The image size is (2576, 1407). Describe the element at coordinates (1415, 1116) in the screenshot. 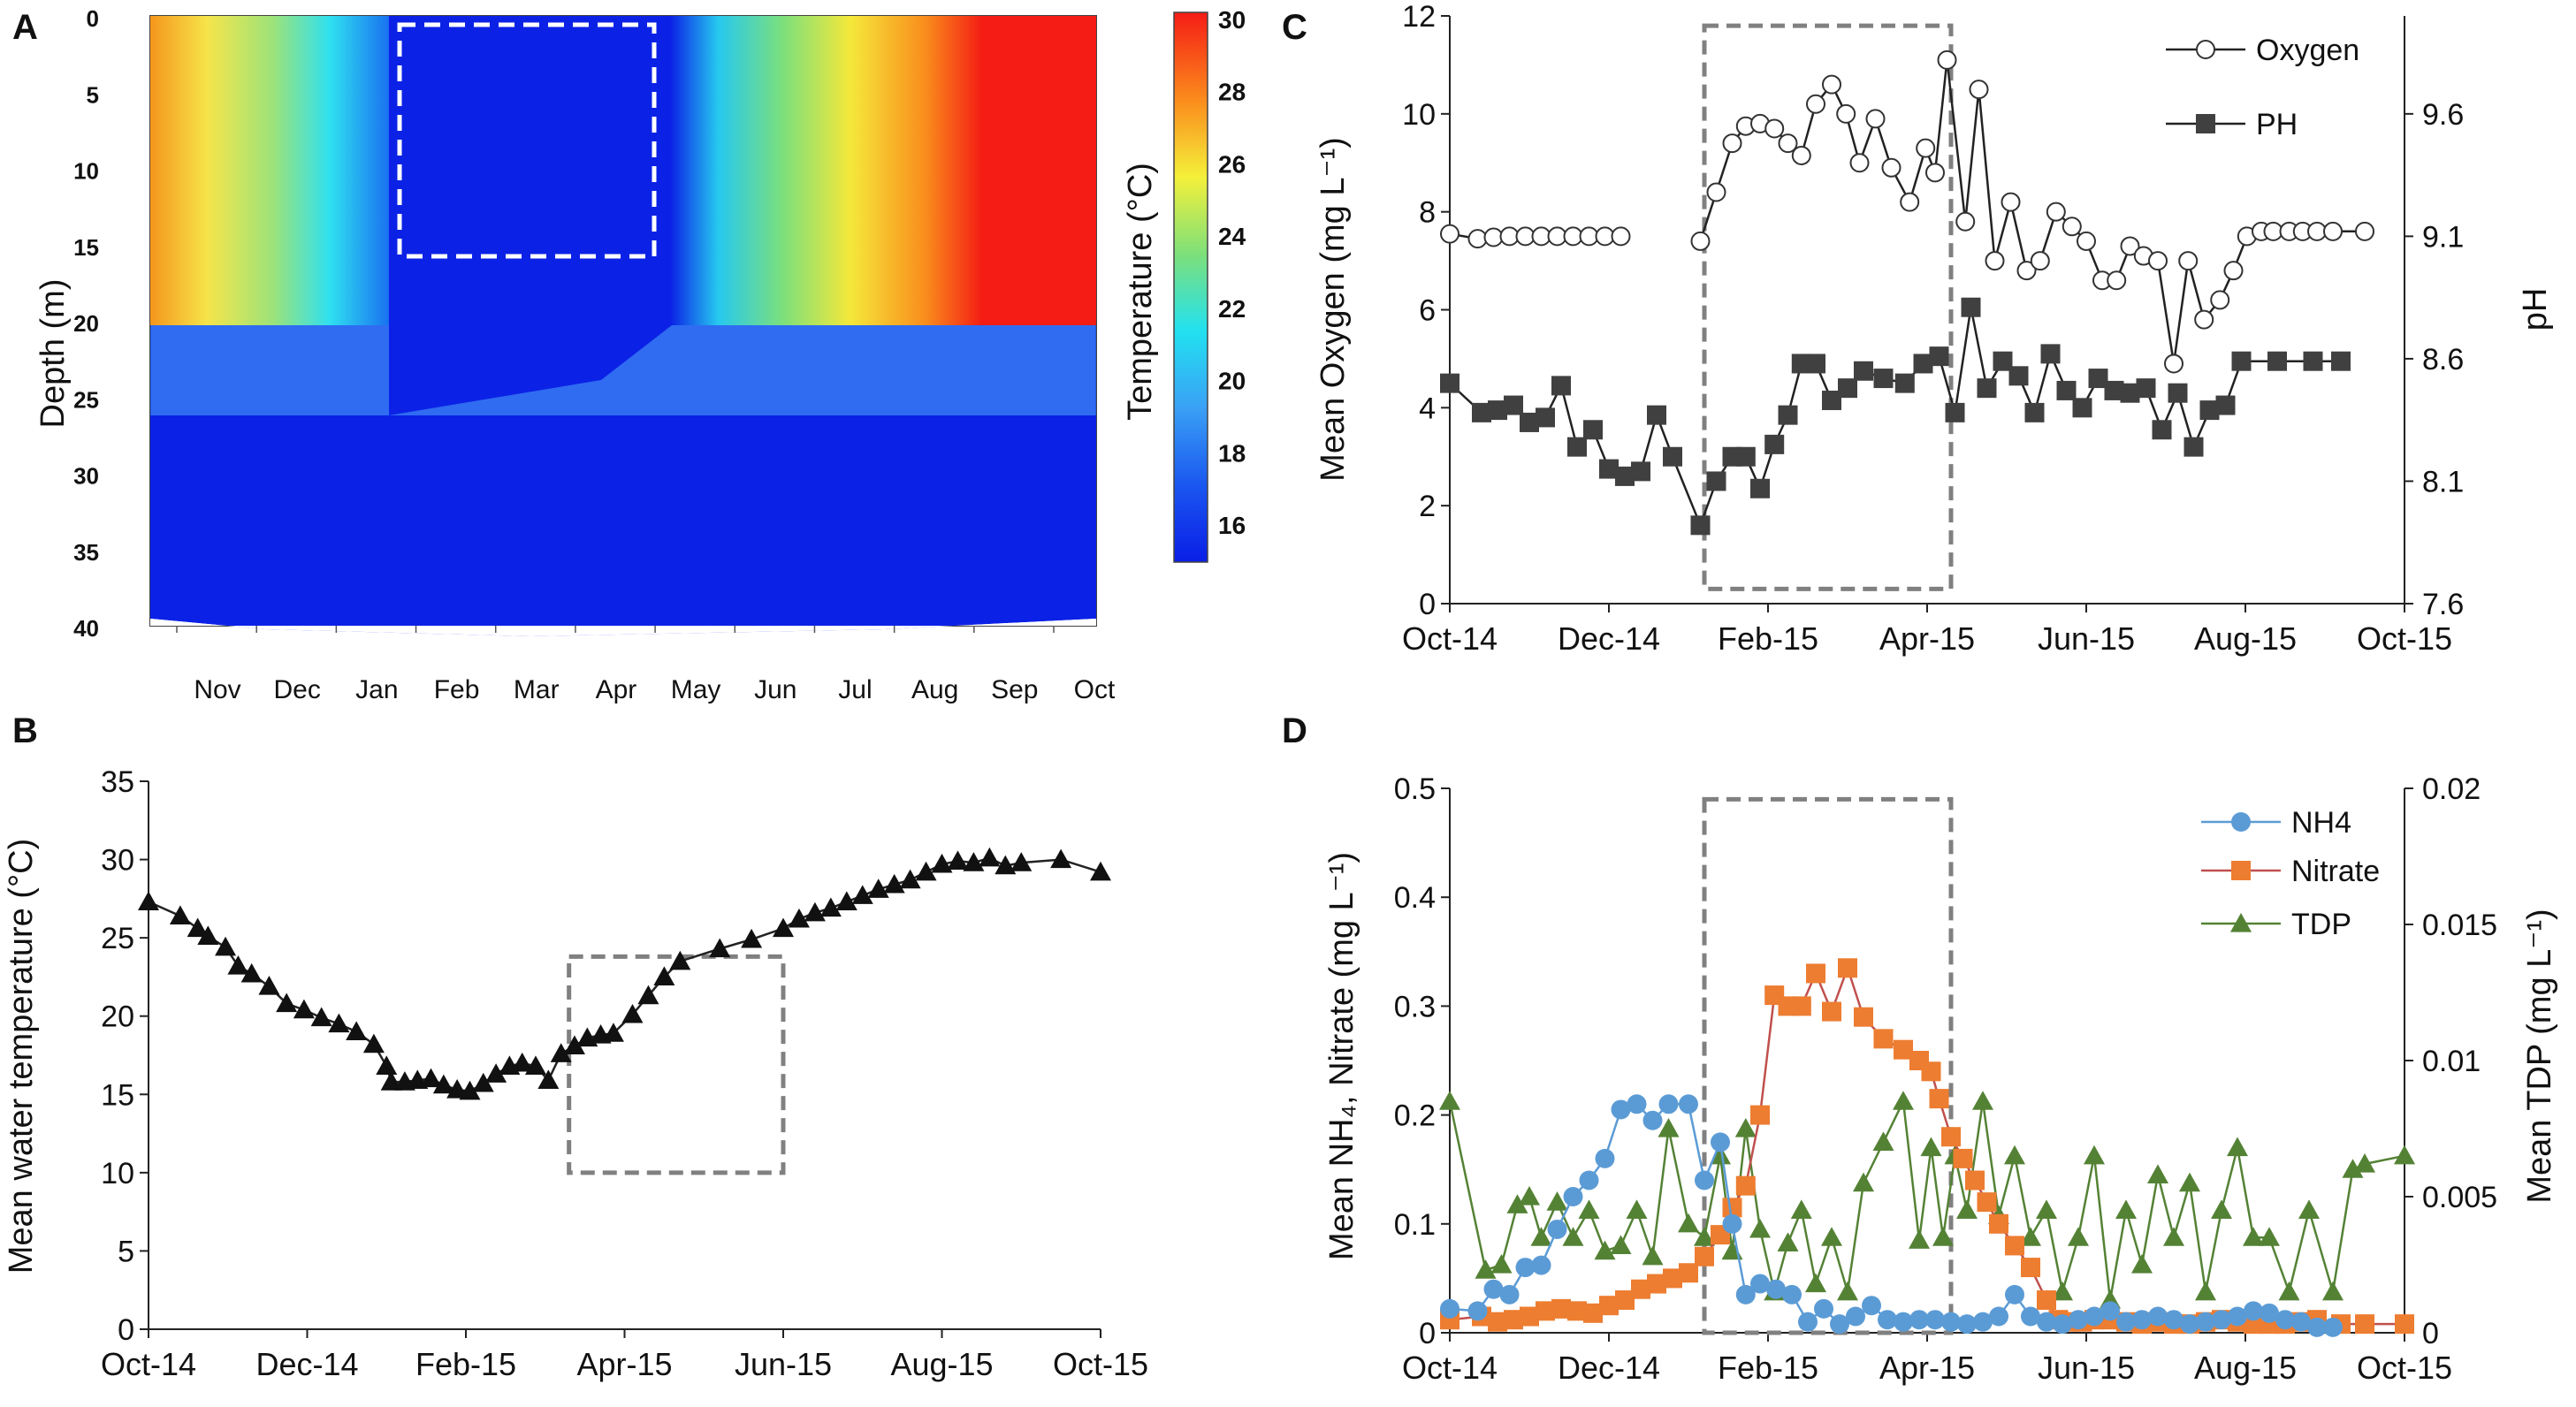

I see `d-y-tick: 0.2` at that location.